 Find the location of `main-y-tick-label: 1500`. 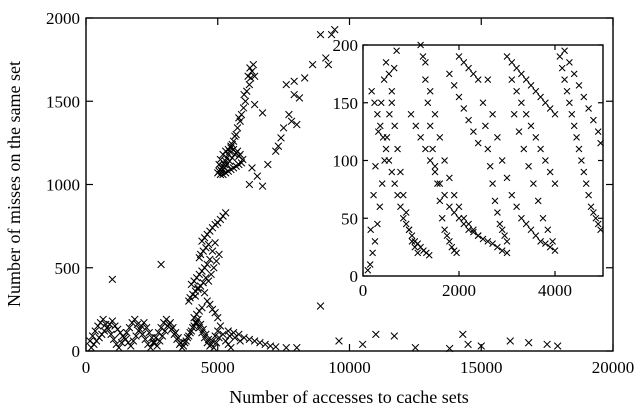

main-y-tick-label: 1500 is located at coordinates (63, 101).